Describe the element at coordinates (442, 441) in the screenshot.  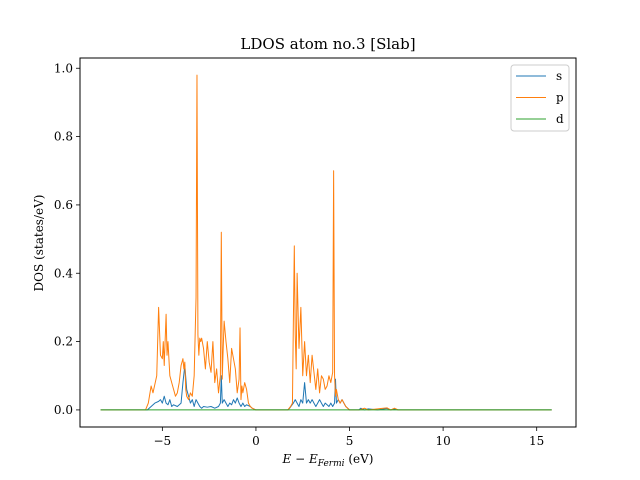
I see `x-tick-label: 10` at that location.